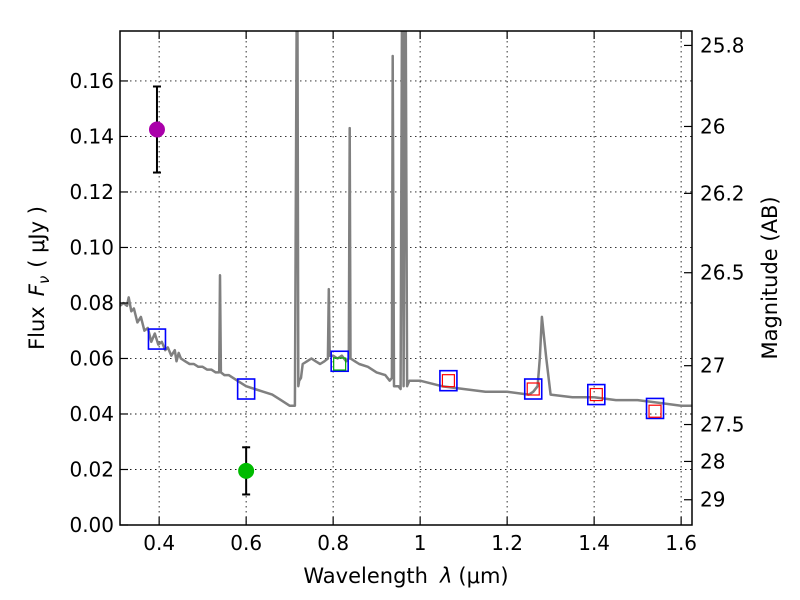 The image size is (800, 600). I want to click on x-axis-label: Wavelength, so click(365, 576).